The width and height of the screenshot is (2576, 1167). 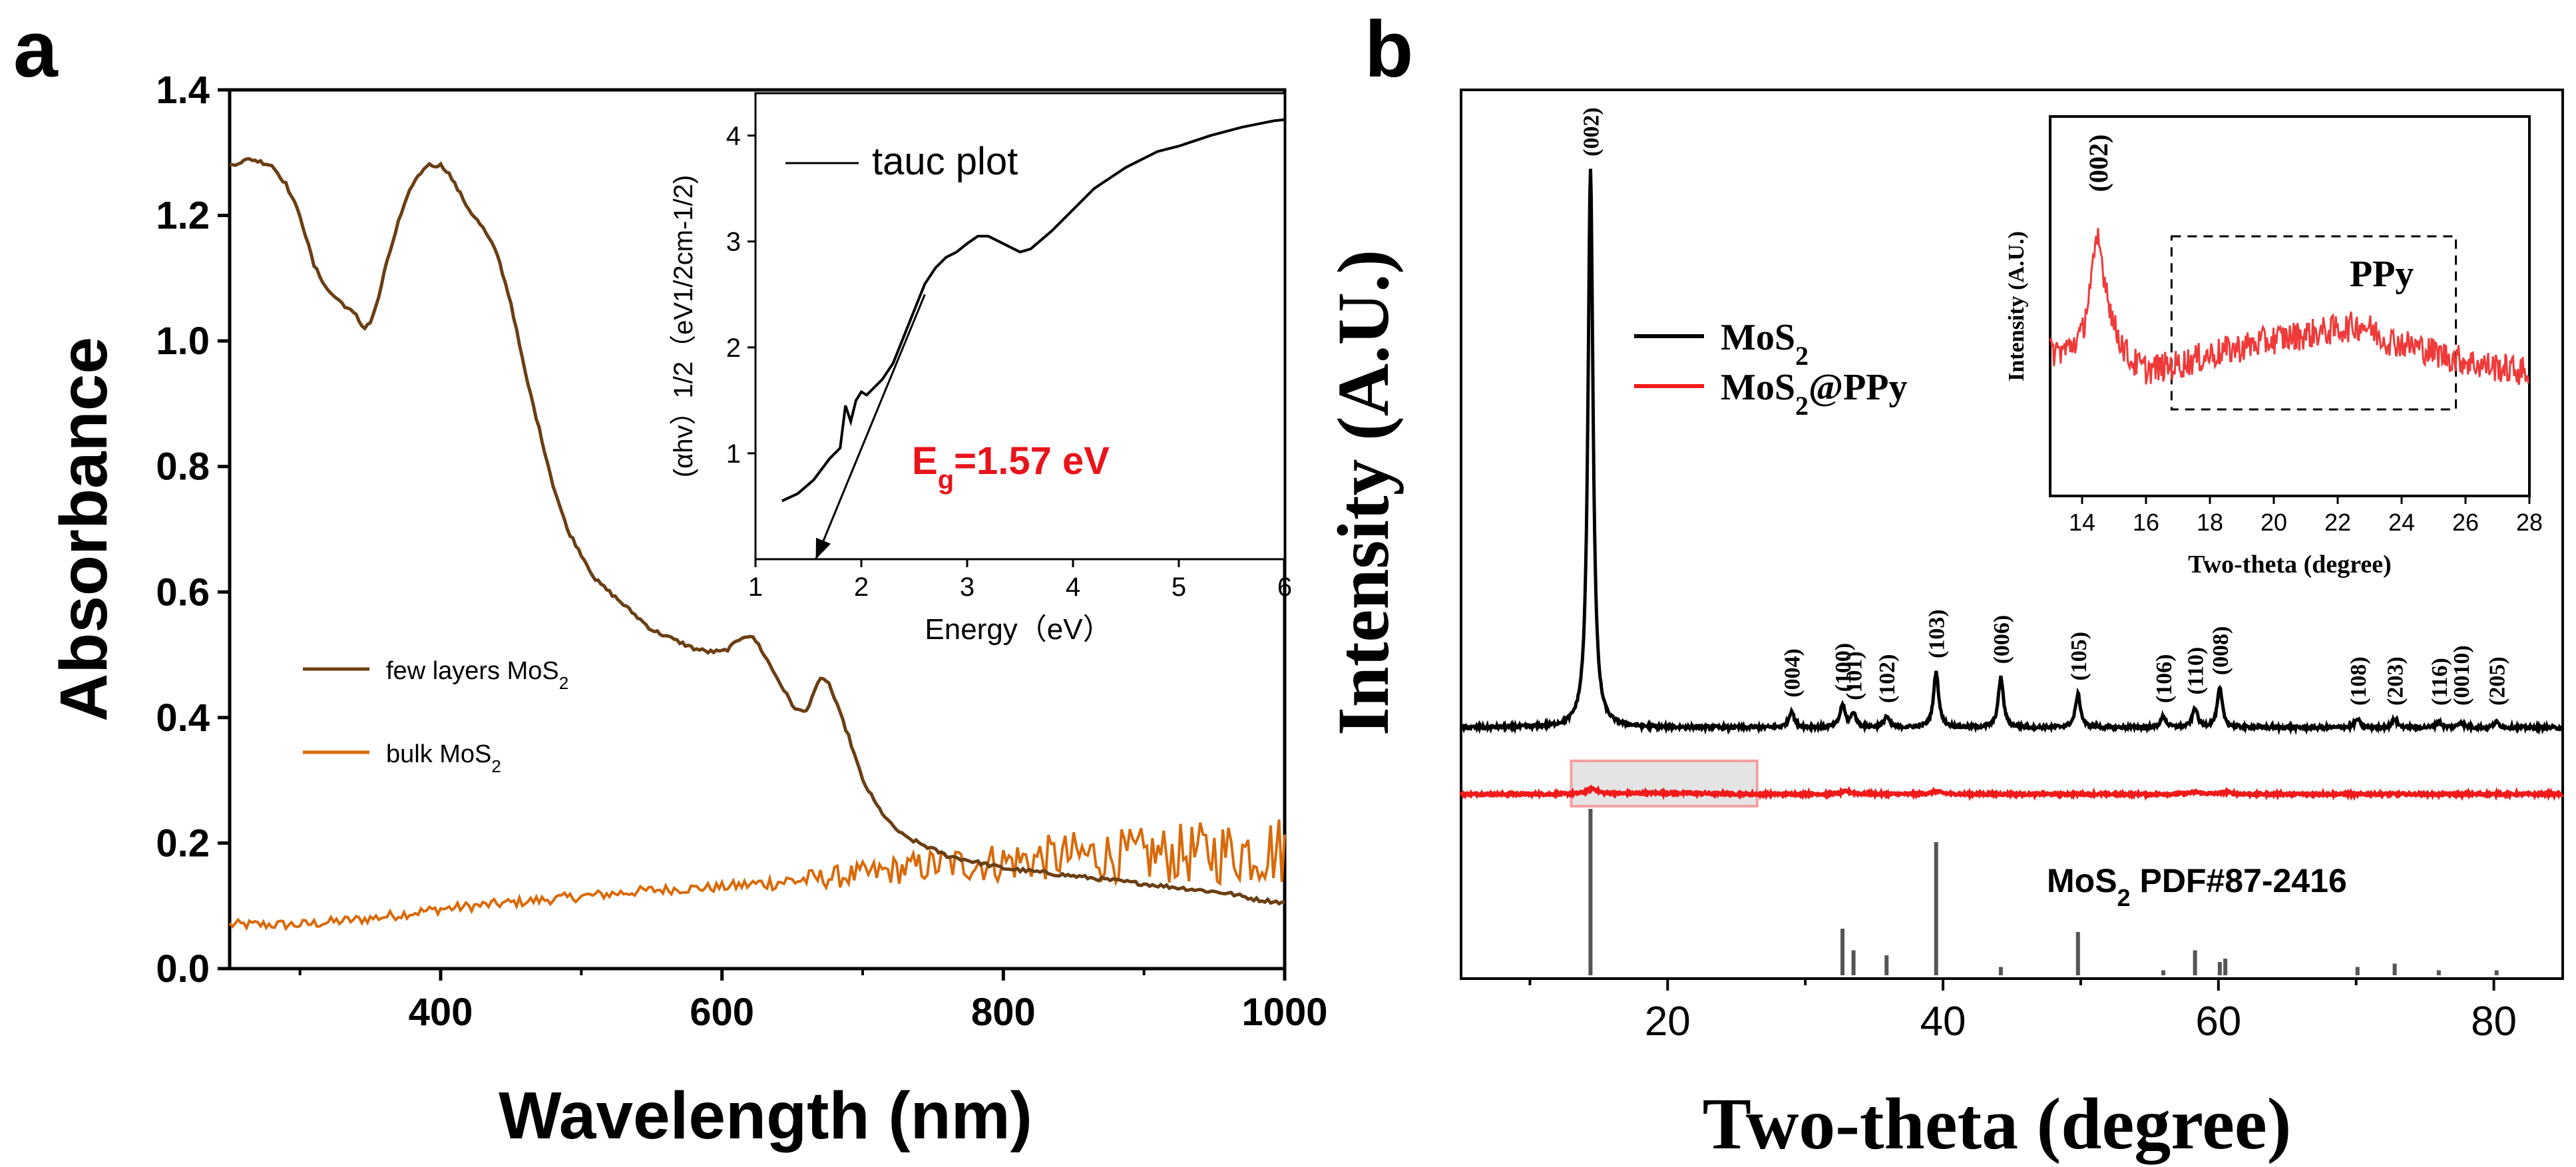 I want to click on peak-label: (103), so click(x=1937, y=633).